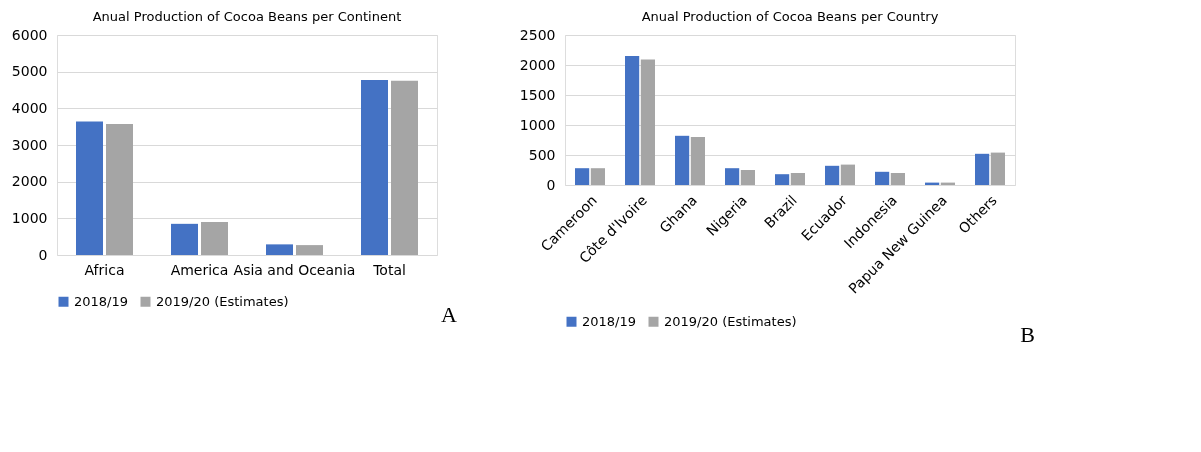 Image resolution: width=1201 pixels, height=452 pixels. What do you see at coordinates (537, 34) in the screenshot?
I see `y-tick-label: 2500` at bounding box center [537, 34].